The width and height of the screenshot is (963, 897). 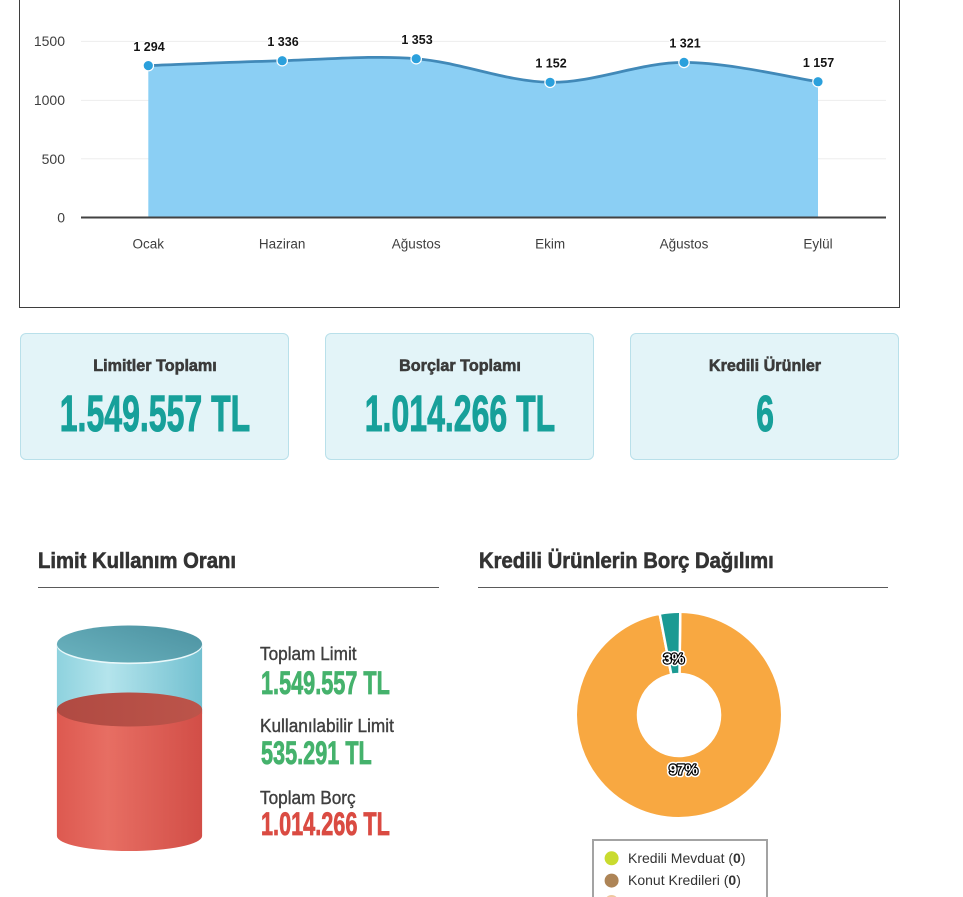 I want to click on svg-text: Ocak, so click(x=149, y=244).